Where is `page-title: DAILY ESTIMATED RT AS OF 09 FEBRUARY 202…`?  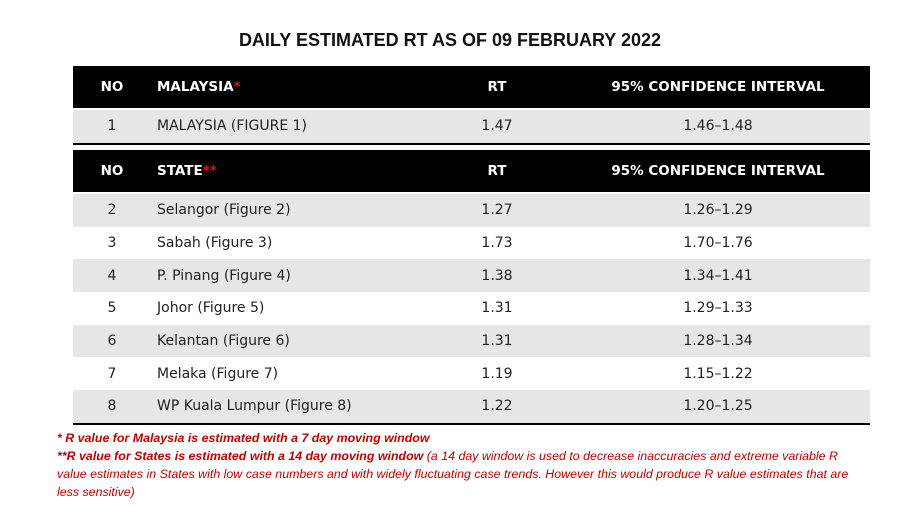
page-title: DAILY ESTIMATED RT AS OF 09 FEBRUARY 202… is located at coordinates (450, 40).